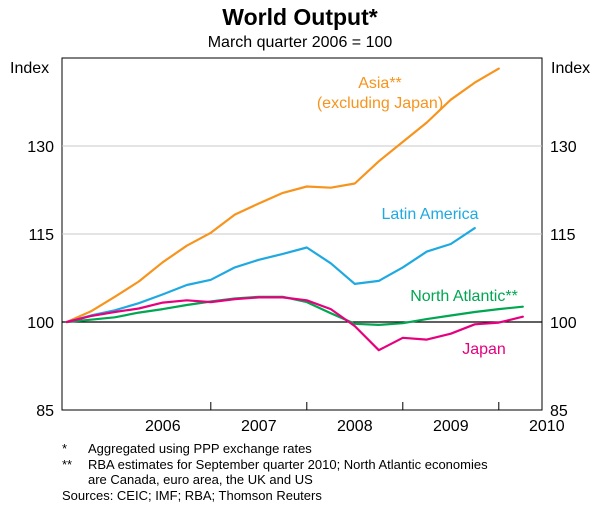 The width and height of the screenshot is (600, 511). What do you see at coordinates (563, 235) in the screenshot?
I see `y-tick-right-115: 115` at bounding box center [563, 235].